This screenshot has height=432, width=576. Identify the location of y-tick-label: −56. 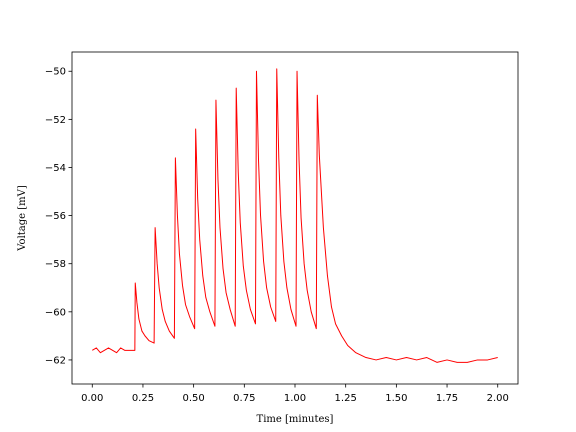
(55, 216).